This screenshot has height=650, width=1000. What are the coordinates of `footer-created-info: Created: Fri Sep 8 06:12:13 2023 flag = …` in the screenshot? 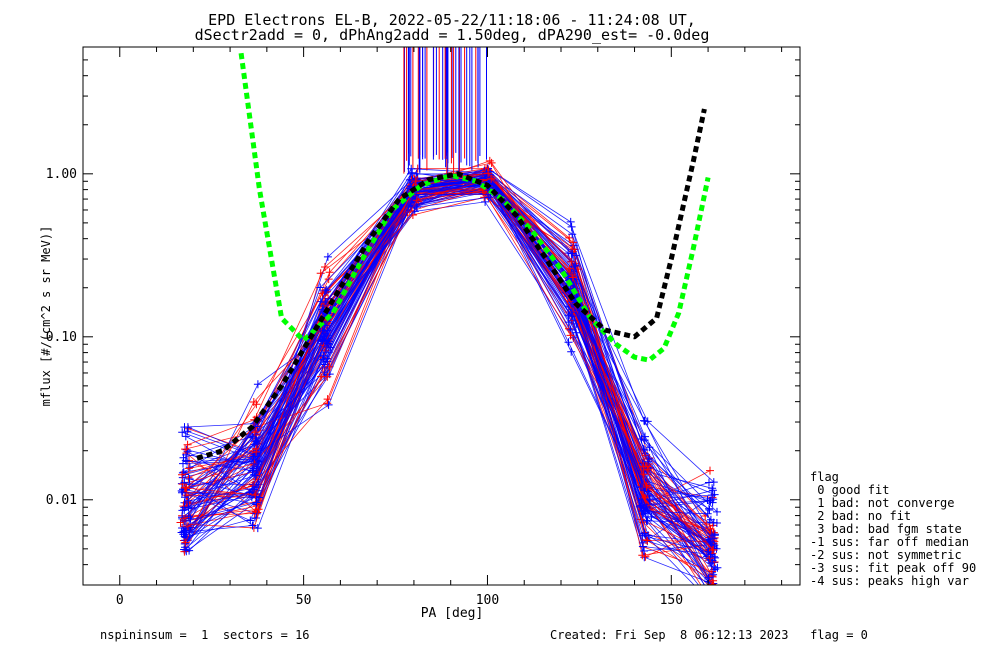 It's located at (709, 635).